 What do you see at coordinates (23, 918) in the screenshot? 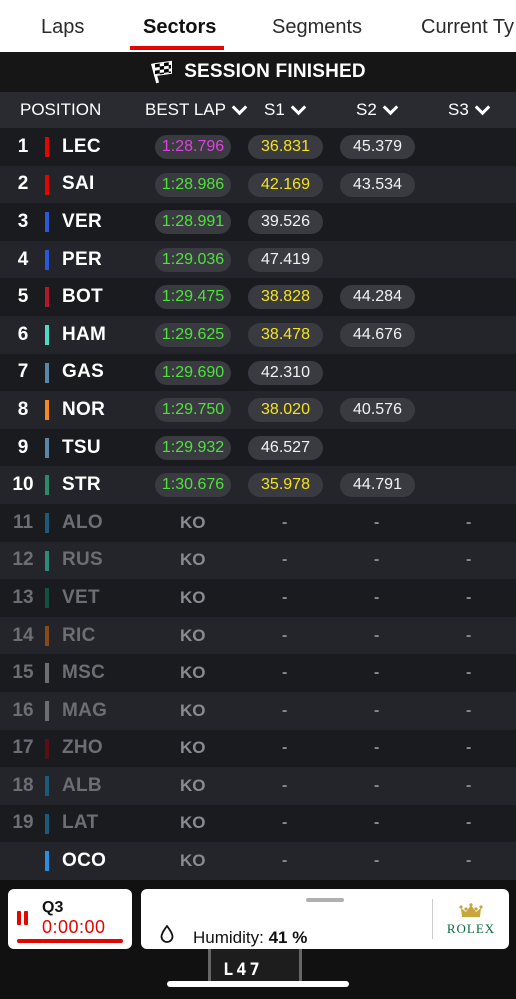
I see `pause-icon` at bounding box center [23, 918].